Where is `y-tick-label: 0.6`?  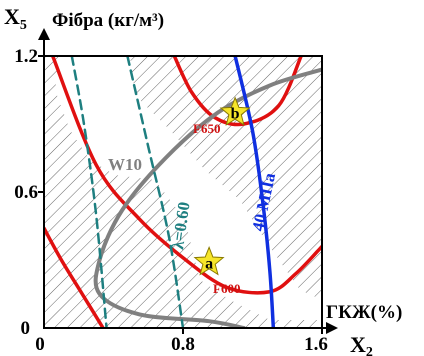
y-tick-label: 0.6 is located at coordinates (26, 192).